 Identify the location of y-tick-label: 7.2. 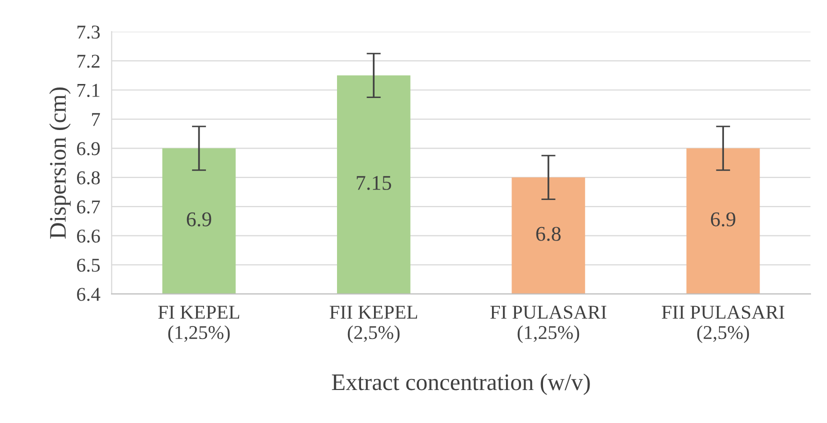
(89, 61).